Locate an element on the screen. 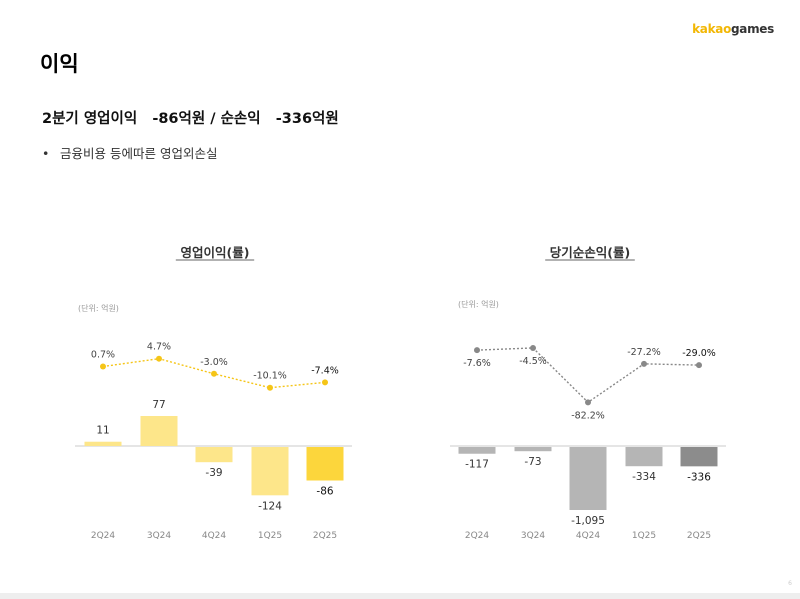 The height and width of the screenshot is (599, 800). chart1-margin-label-2Q25: -7.4% is located at coordinates (325, 370).